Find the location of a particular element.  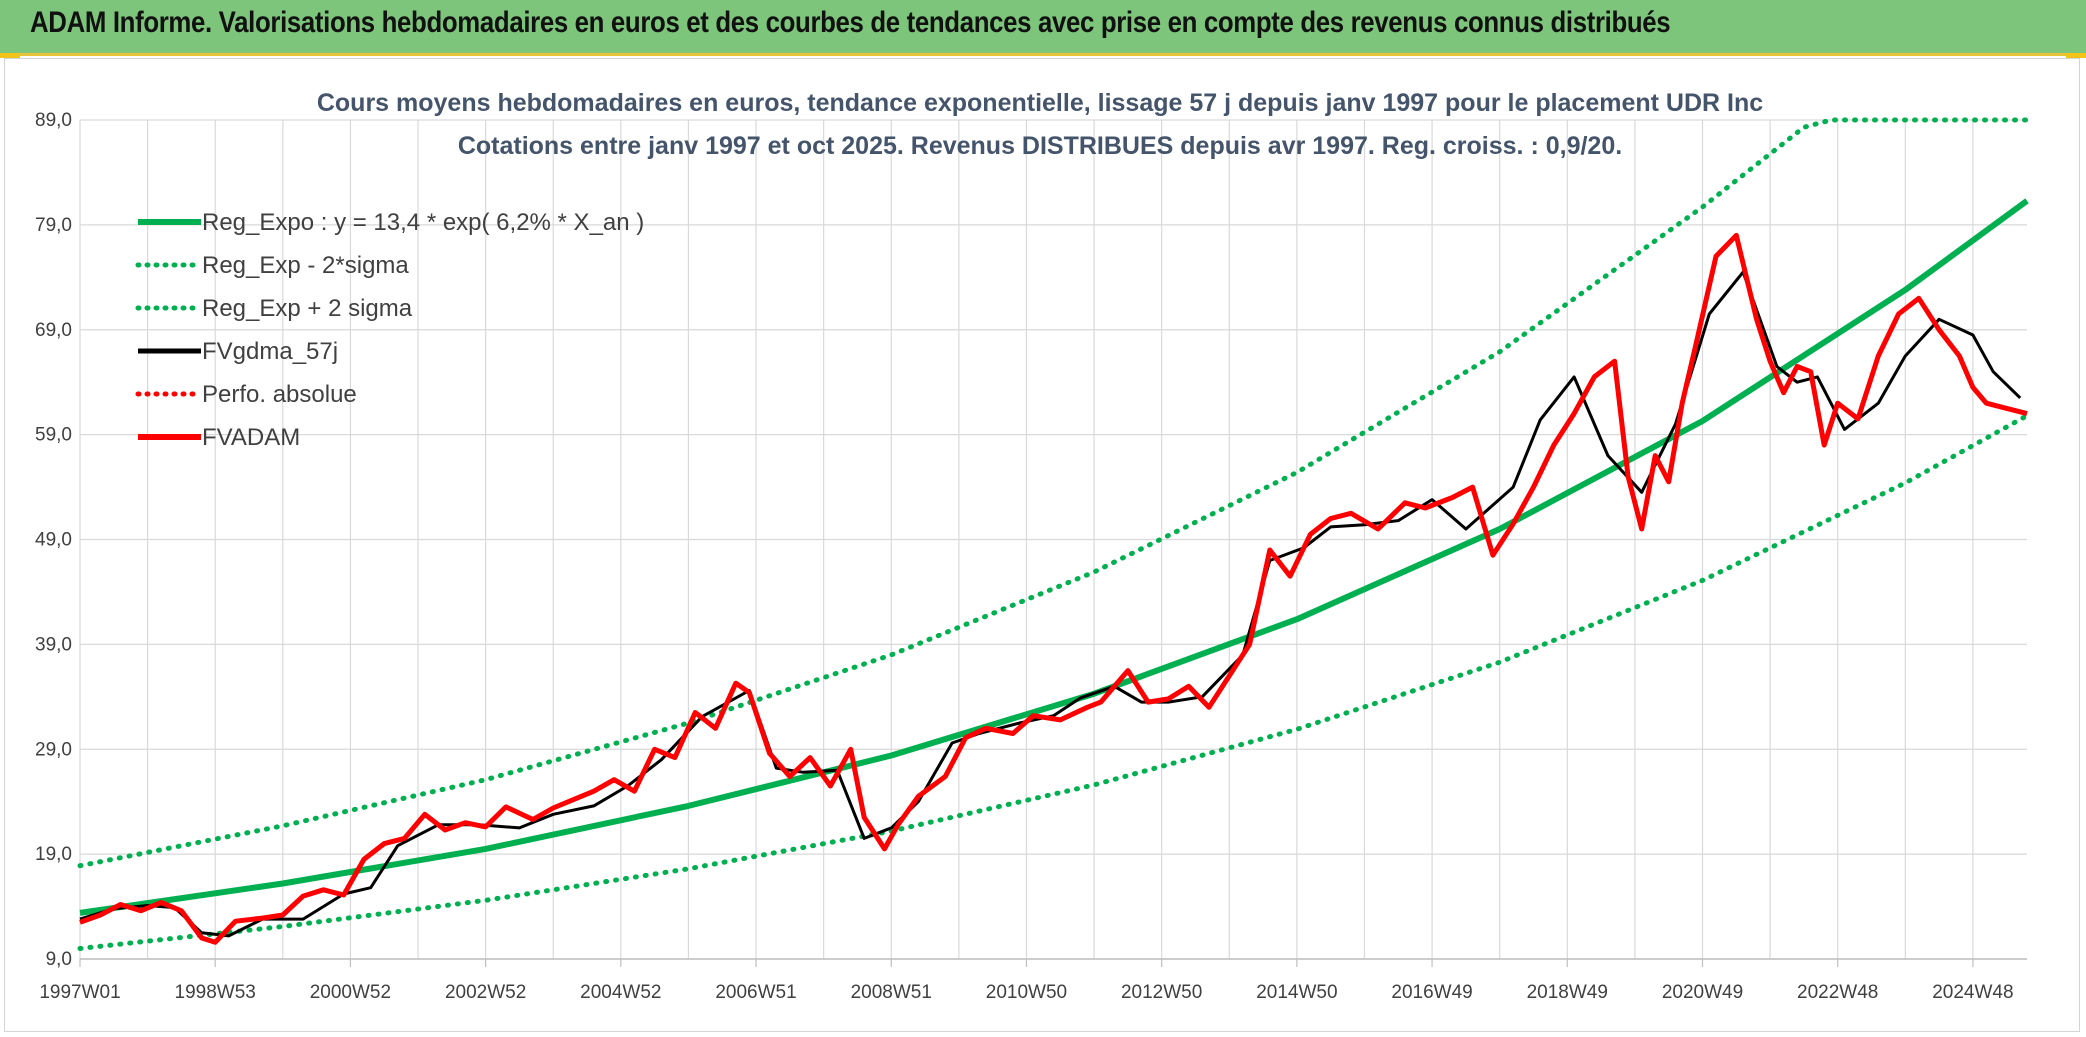

x-tick-label: 2002W52 is located at coordinates (485, 992).